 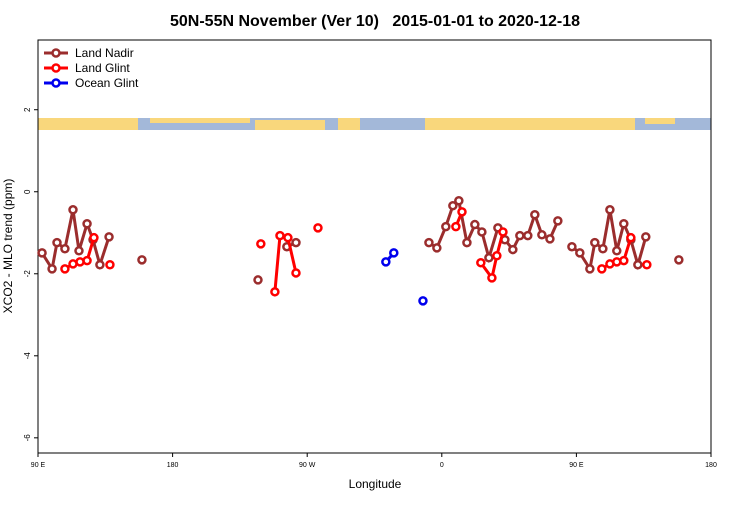 What do you see at coordinates (374, 124) in the screenshot?
I see `map-strip` at bounding box center [374, 124].